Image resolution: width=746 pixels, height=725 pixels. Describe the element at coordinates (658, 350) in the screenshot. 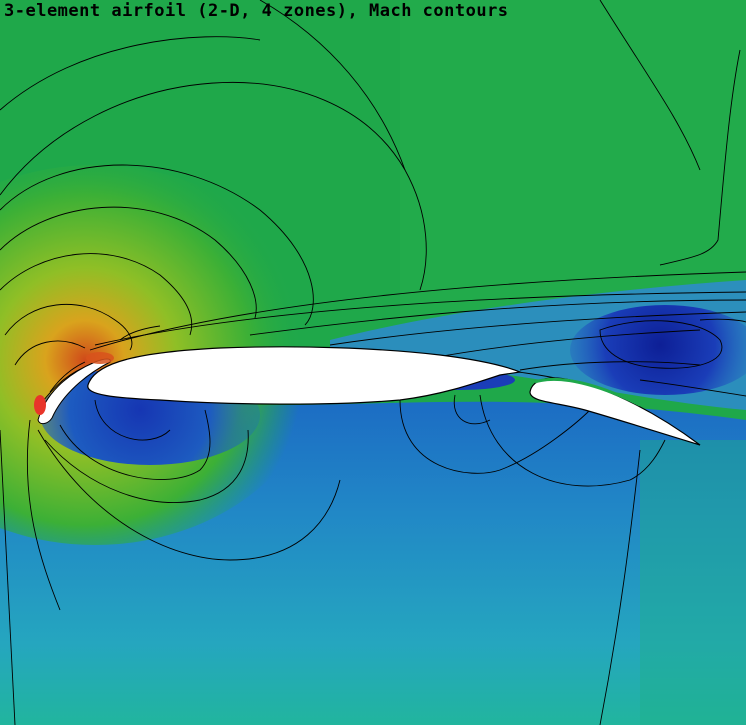

I see `wake-core` at that location.